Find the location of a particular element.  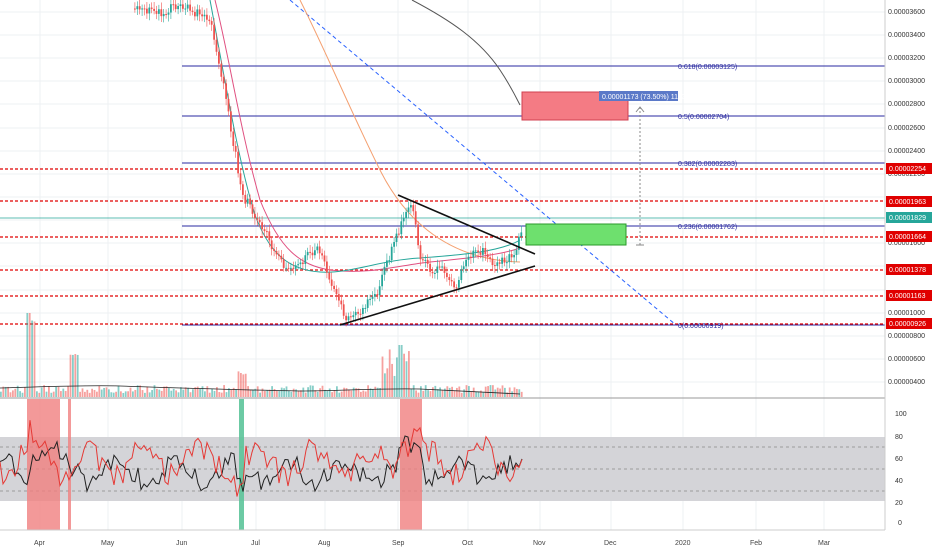

price-tag: 0.00001664 is located at coordinates (909, 236).